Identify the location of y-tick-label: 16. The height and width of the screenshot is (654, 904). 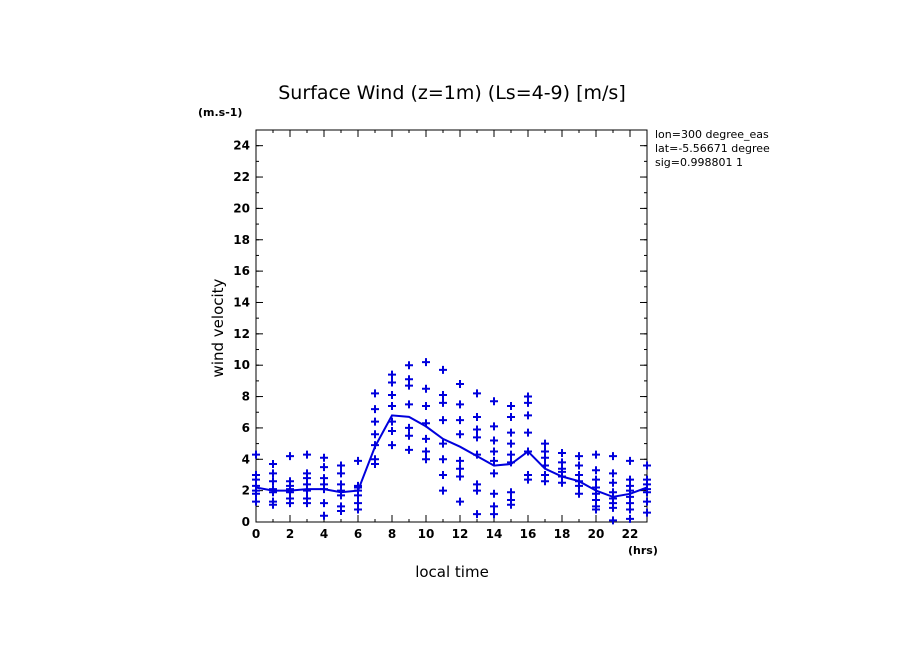
(241, 271).